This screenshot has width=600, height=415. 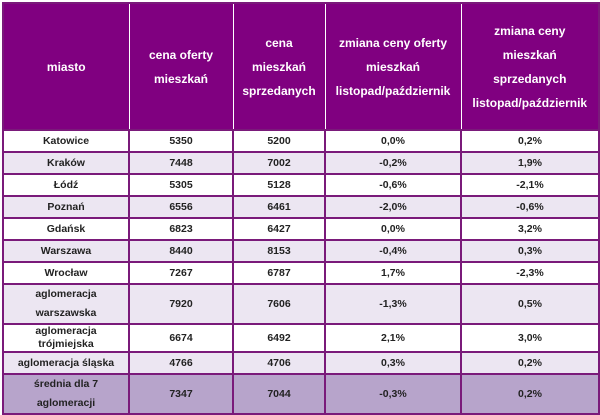 I want to click on table-row: Łódź 5305 5128 -0,6% -2,1%, so click(x=301, y=185).